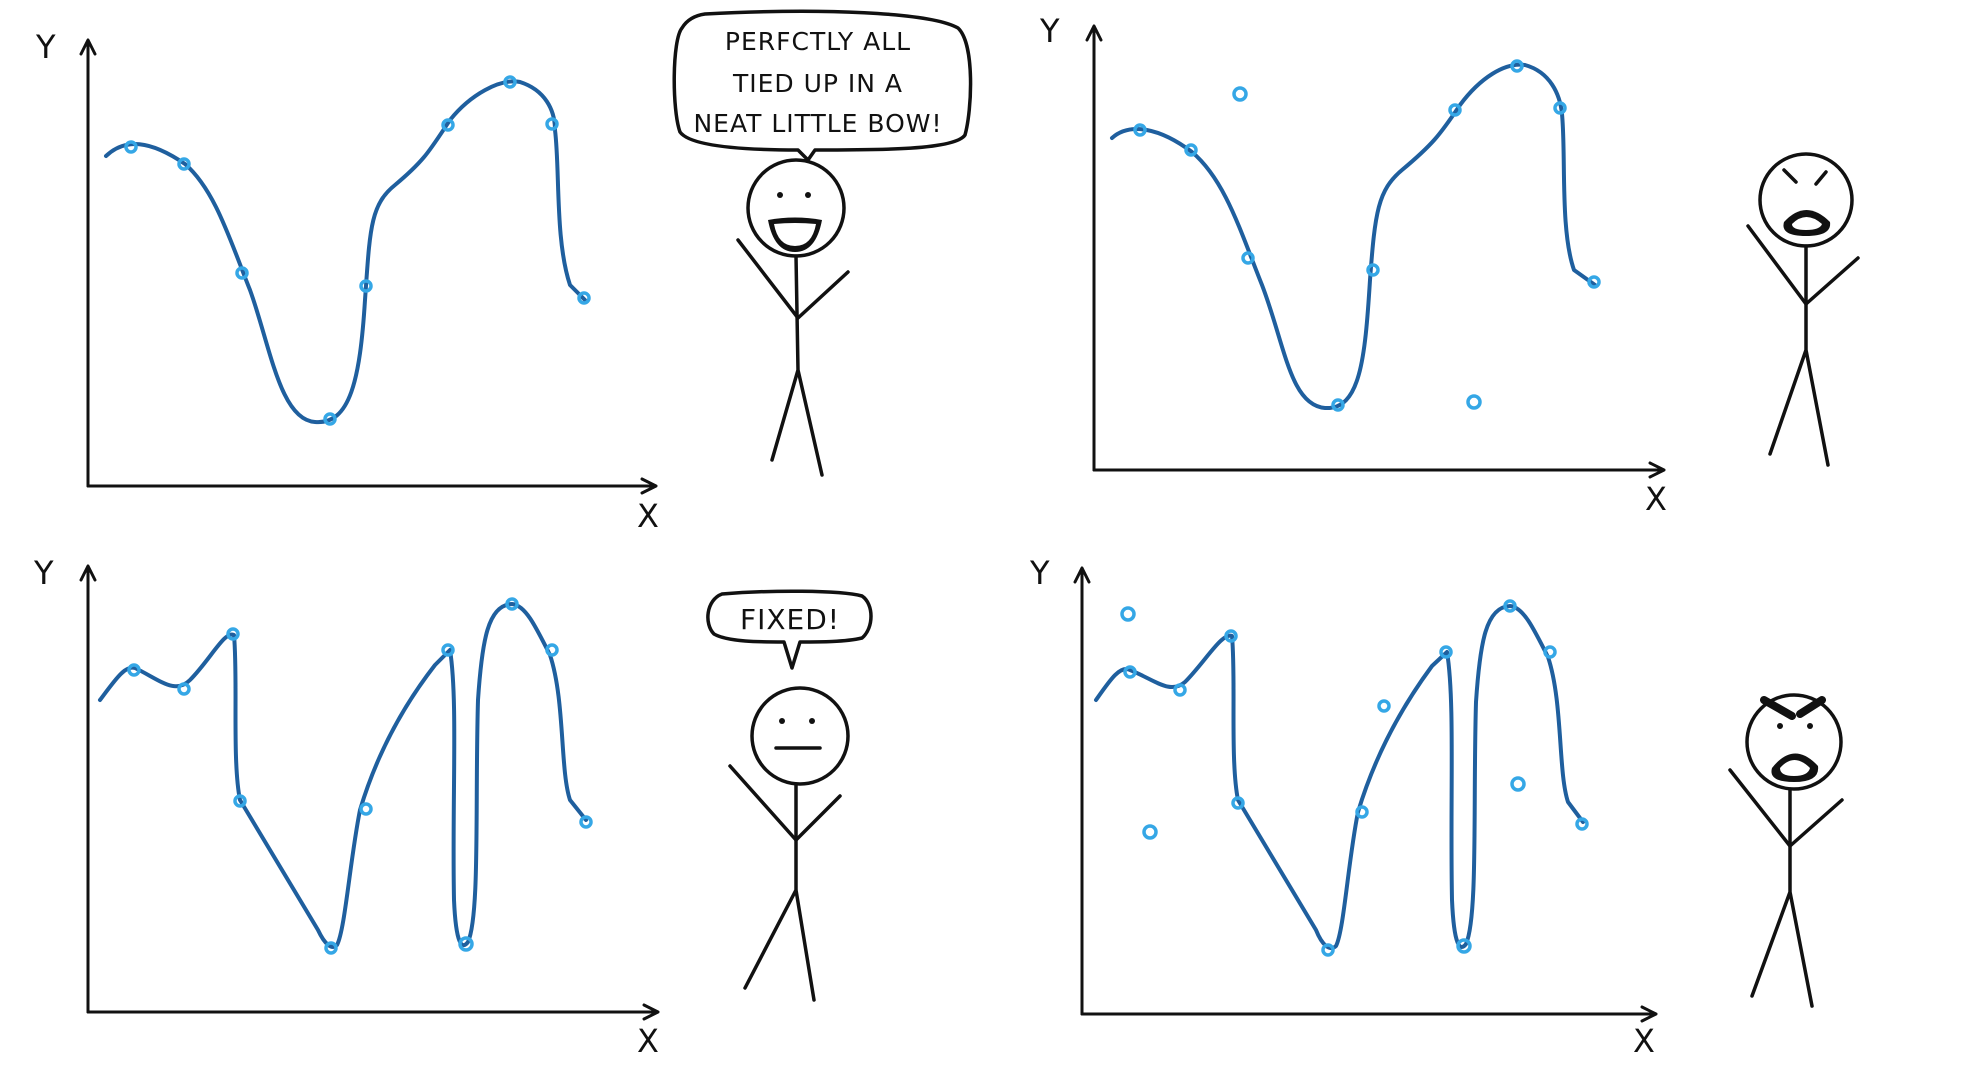 Image resolution: width=1976 pixels, height=1068 pixels. Describe the element at coordinates (817, 83) in the screenshot. I see `speech-line-2: TIED UP IN A` at that location.